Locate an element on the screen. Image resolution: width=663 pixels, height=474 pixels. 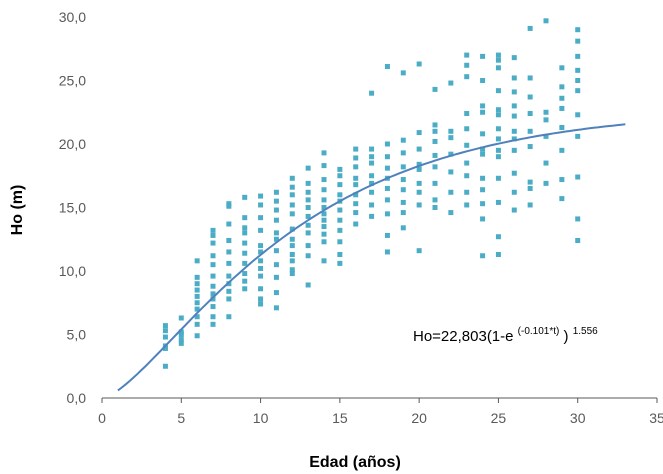
x-tick-label: 15 is located at coordinates (340, 418).